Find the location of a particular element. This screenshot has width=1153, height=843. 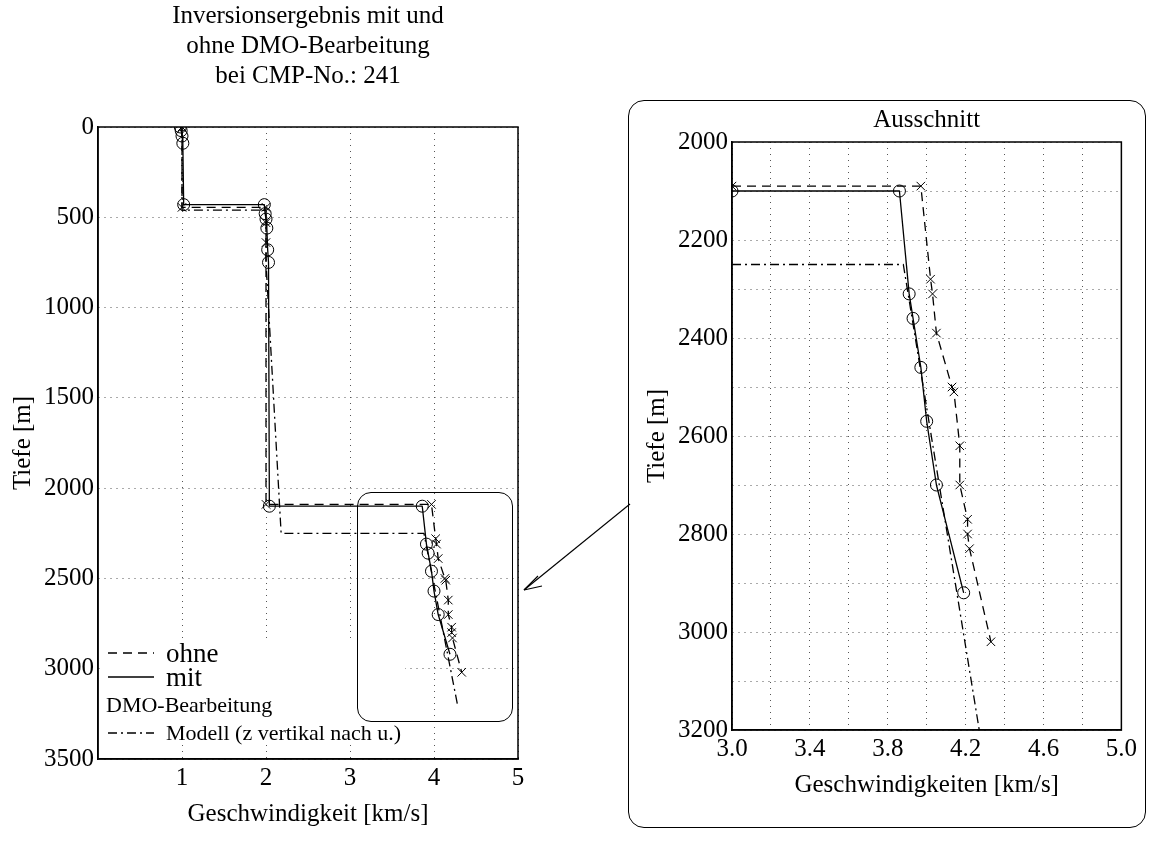

x-tick-label: 2 is located at coordinates (266, 776).